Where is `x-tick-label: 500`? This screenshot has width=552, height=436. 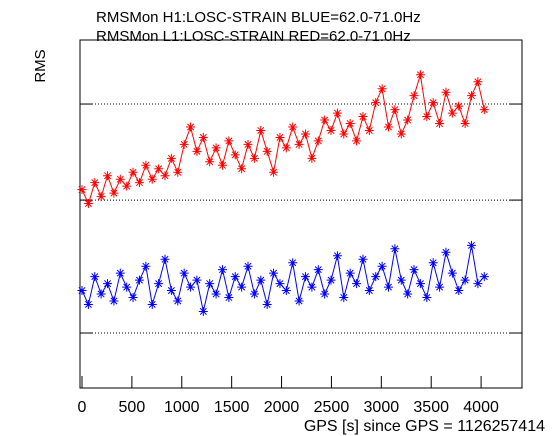
x-tick-label: 500 is located at coordinates (132, 407).